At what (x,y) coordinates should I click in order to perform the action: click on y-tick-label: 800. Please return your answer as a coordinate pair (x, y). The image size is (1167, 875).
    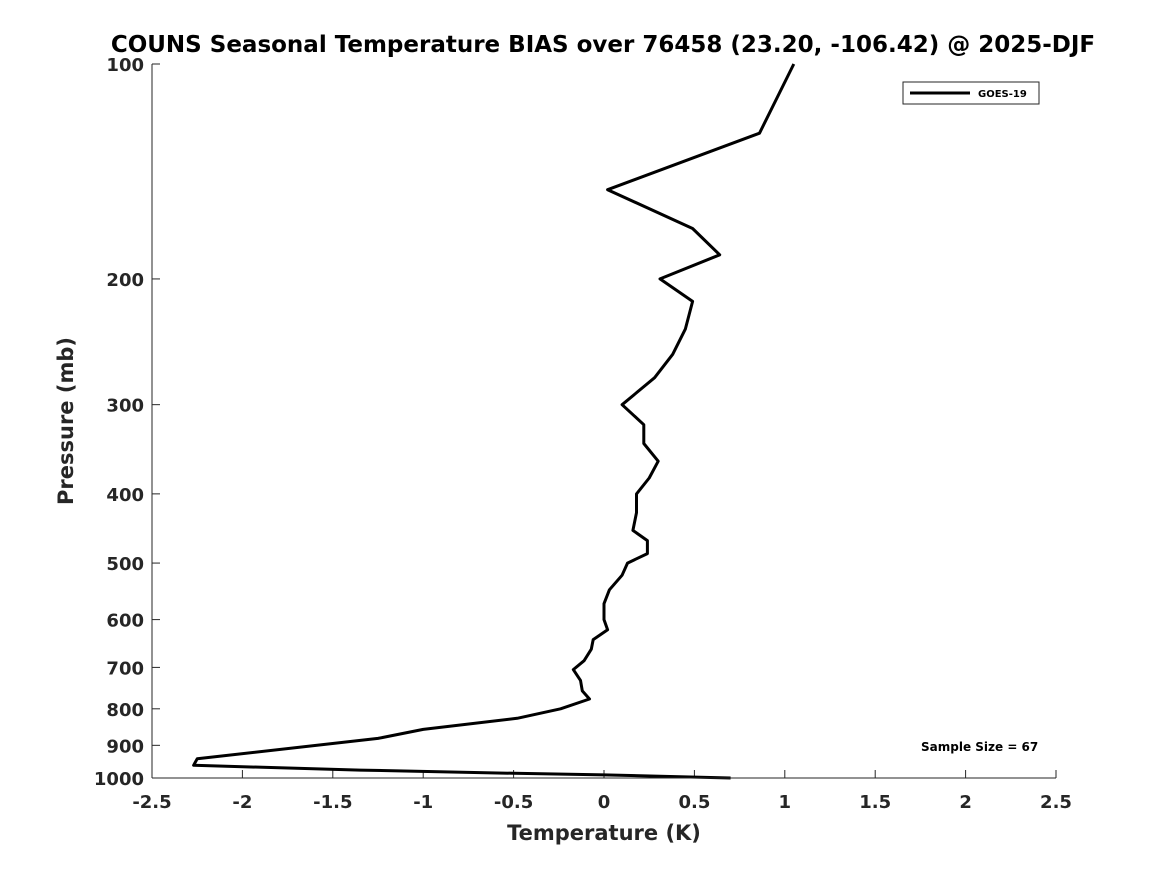
    Looking at the image, I should click on (125, 710).